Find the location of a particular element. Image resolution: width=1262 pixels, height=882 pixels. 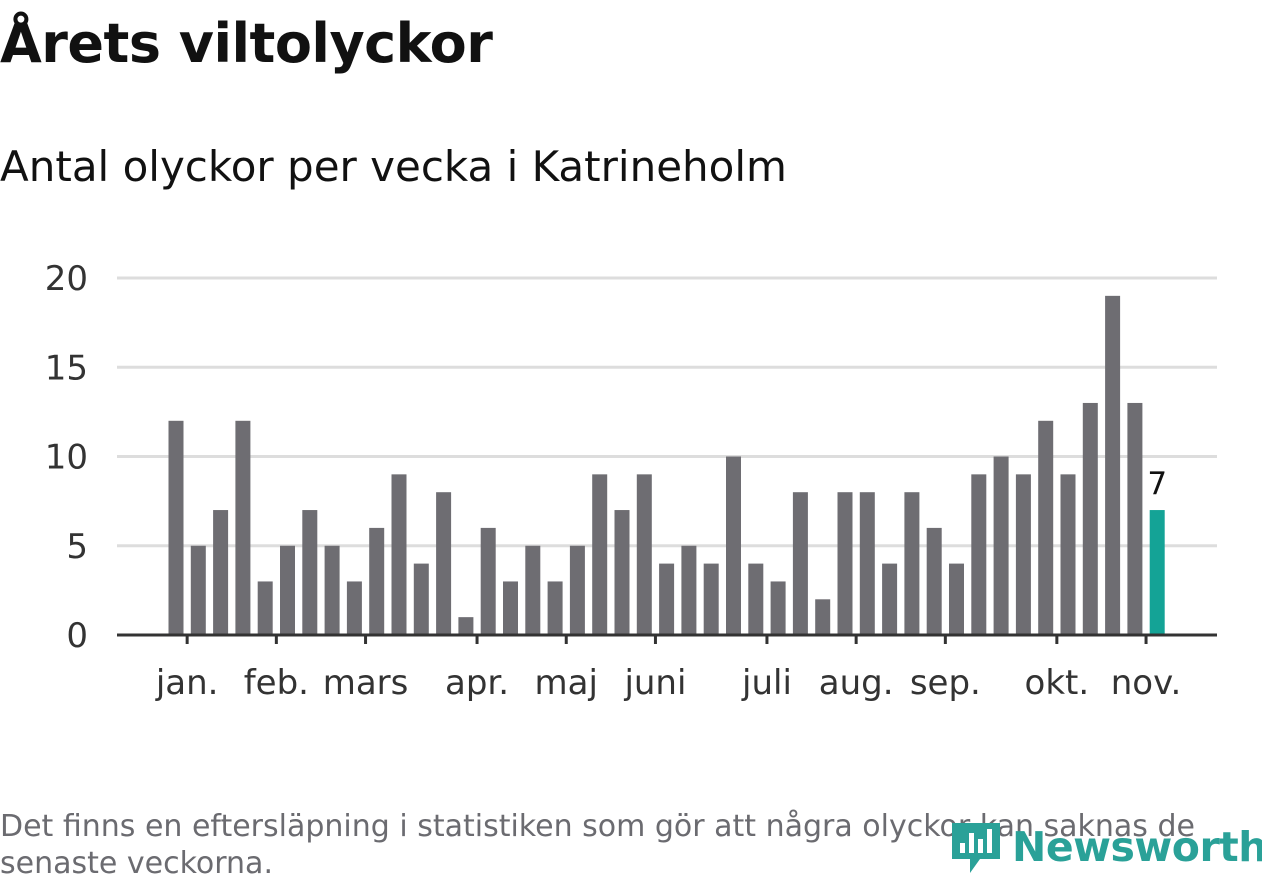

x-tick-label: sep. is located at coordinates (945, 683).